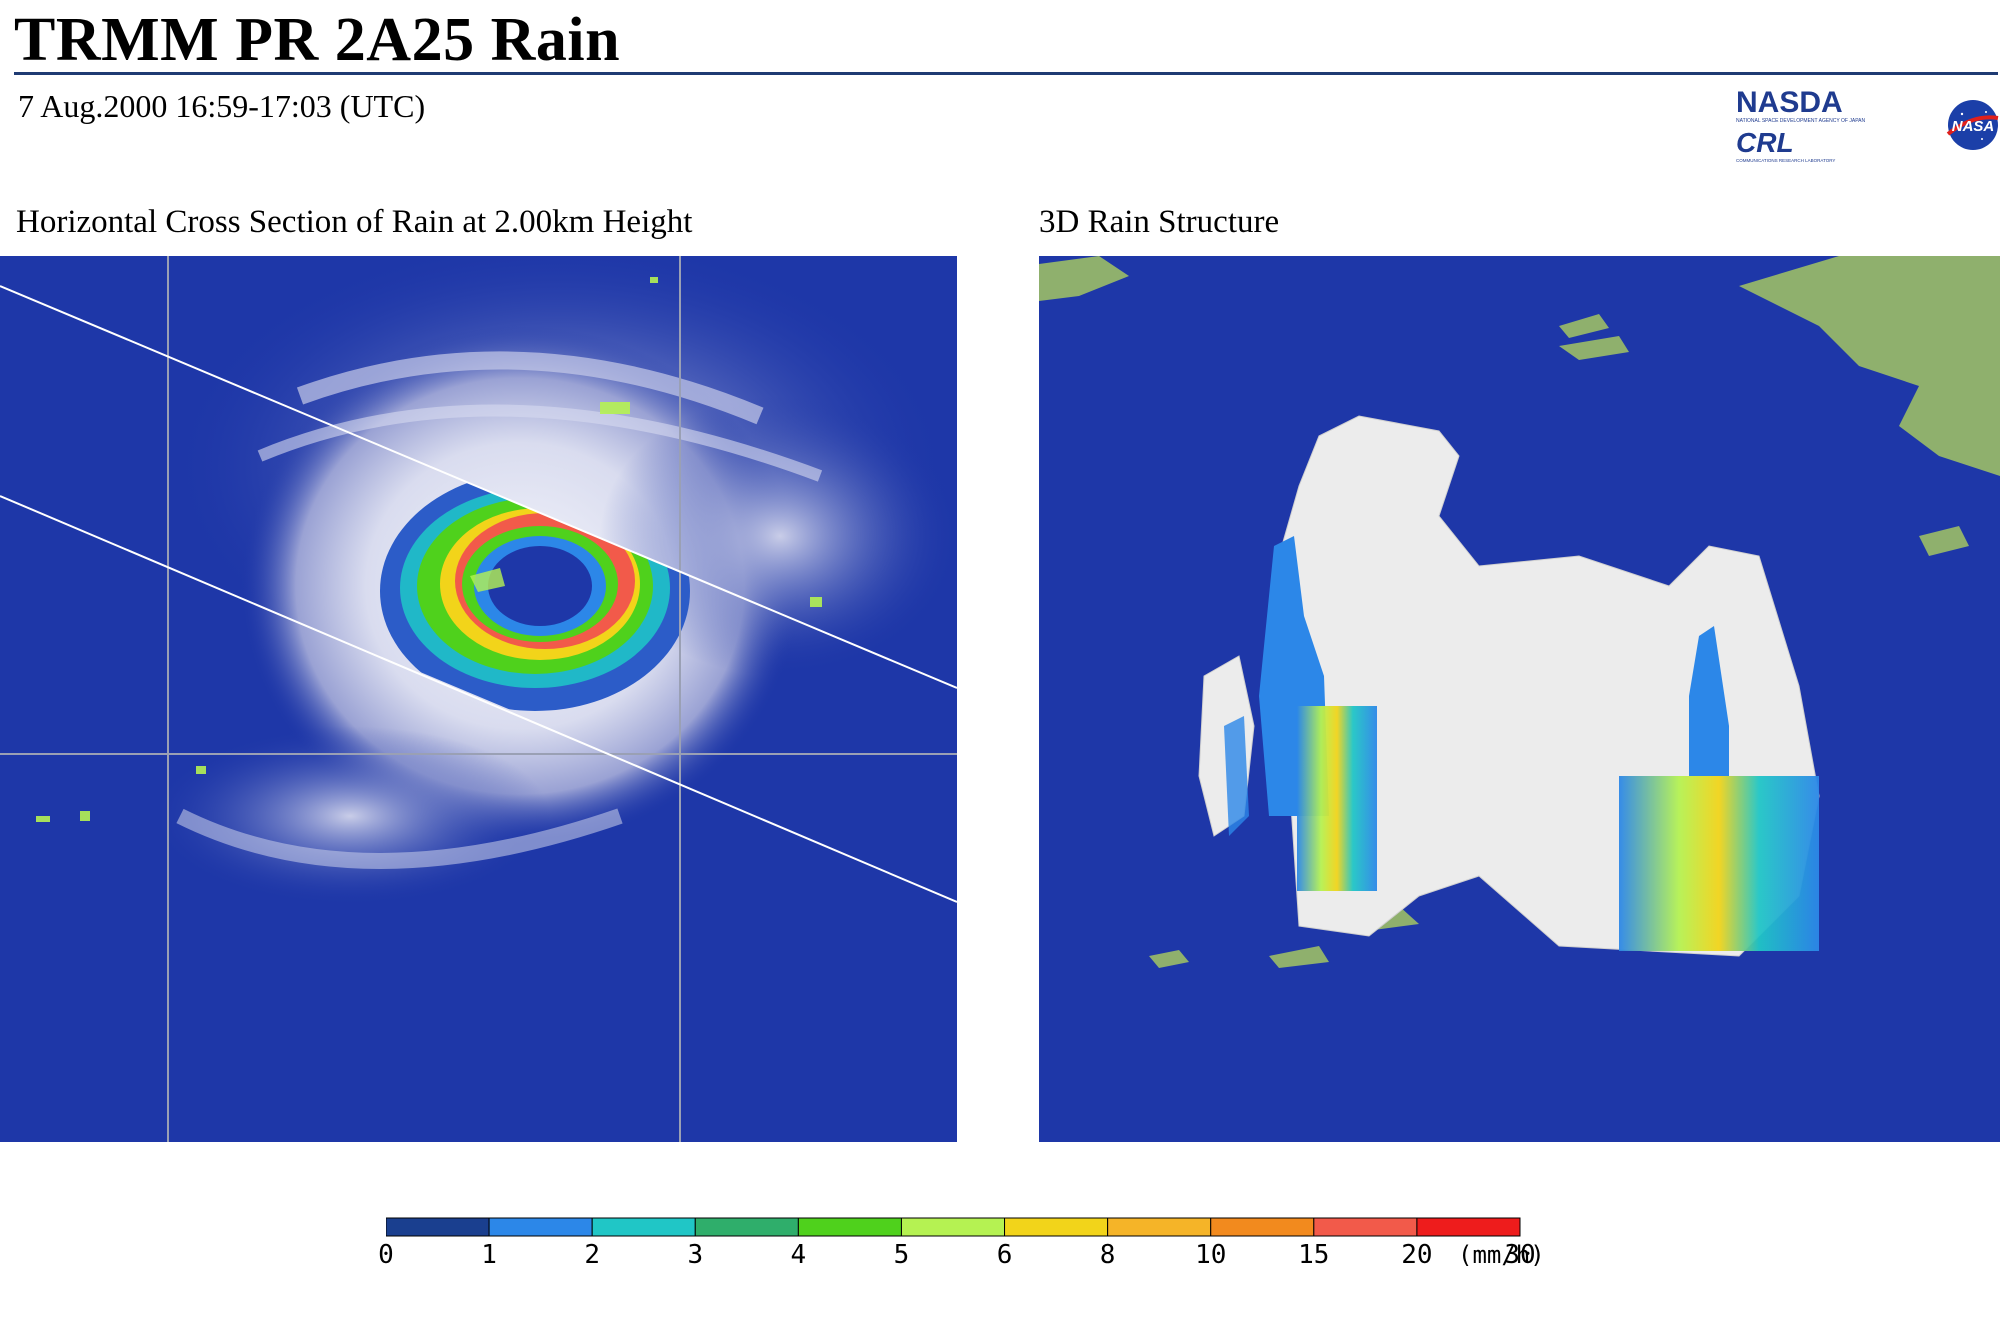 Image resolution: width=2000 pixels, height=1337 pixels. What do you see at coordinates (1107, 1255) in the screenshot?
I see `colorbar-tick-label: 8` at bounding box center [1107, 1255].